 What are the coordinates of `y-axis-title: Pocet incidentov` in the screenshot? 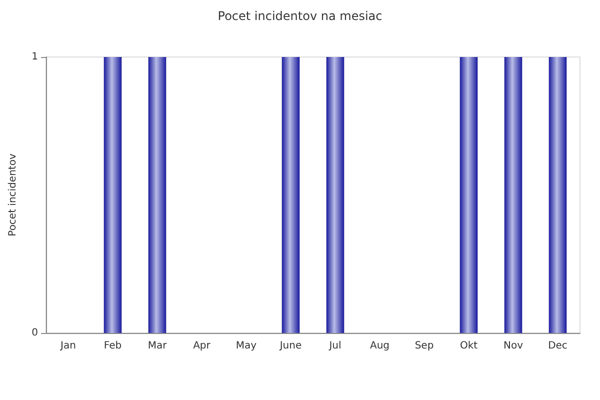 It's located at (13, 195).